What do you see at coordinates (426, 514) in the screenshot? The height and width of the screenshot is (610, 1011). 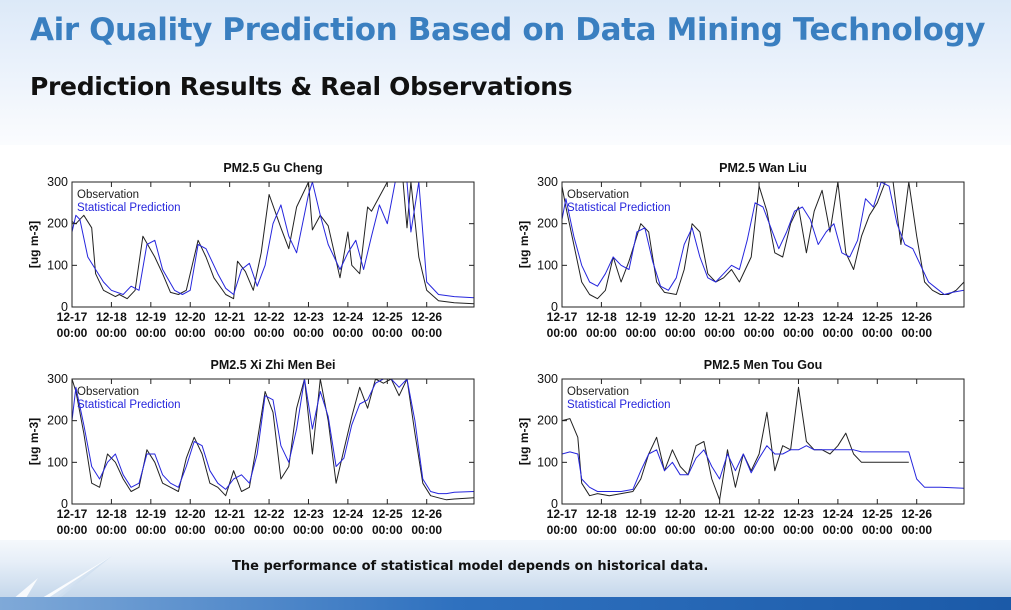 I see `x-tick-label-date: 12-26` at bounding box center [426, 514].